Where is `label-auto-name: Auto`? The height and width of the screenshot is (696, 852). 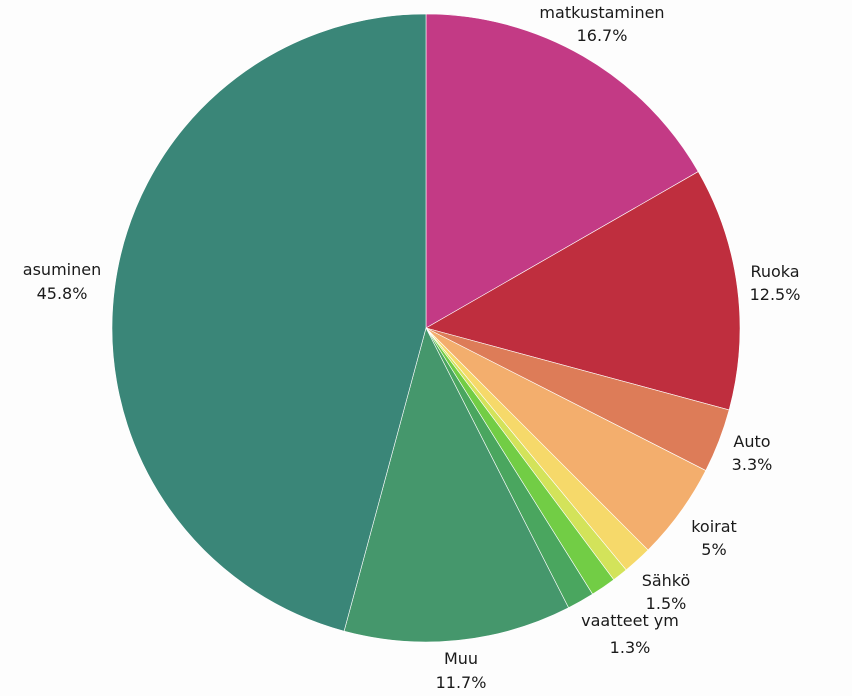
label-auto-name: Auto is located at coordinates (751, 441).